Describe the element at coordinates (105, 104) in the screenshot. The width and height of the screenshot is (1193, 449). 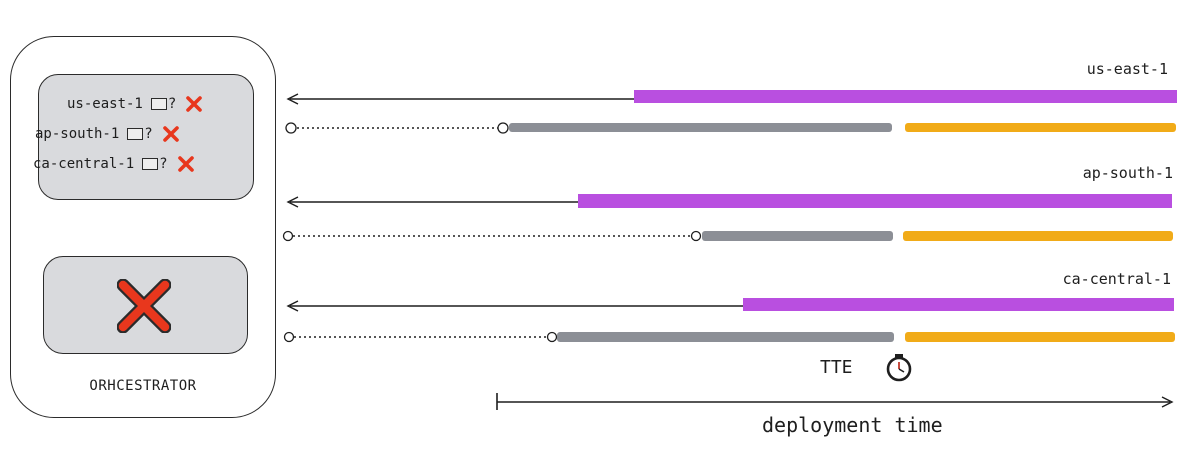
I see `status-region-label: us-east-1` at that location.